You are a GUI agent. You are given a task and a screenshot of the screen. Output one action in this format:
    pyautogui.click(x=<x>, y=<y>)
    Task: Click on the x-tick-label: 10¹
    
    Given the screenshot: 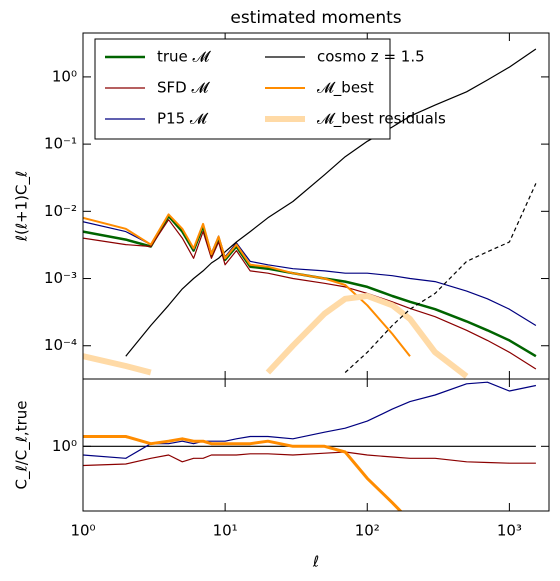 What is the action you would take?
    pyautogui.click(x=225, y=531)
    